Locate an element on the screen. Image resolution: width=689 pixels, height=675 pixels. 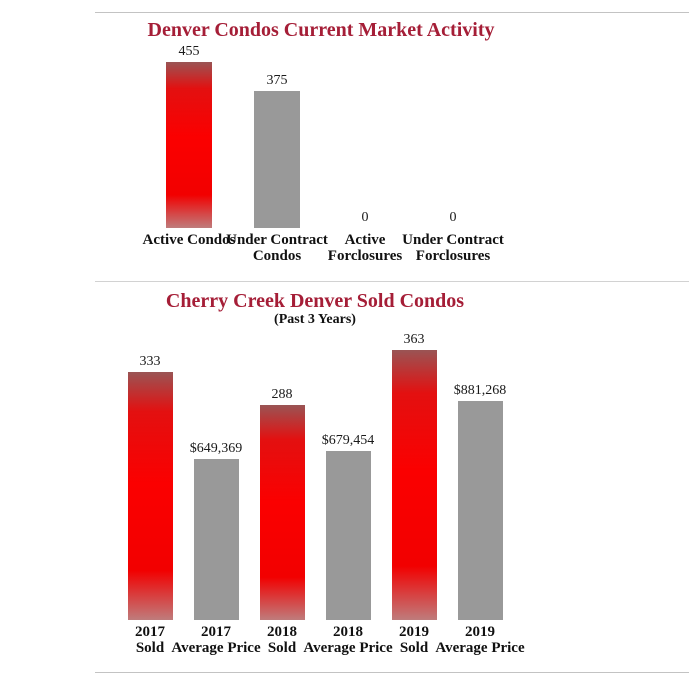
bar-column: 375 Under Contract Condos is located at coordinates (277, 155).